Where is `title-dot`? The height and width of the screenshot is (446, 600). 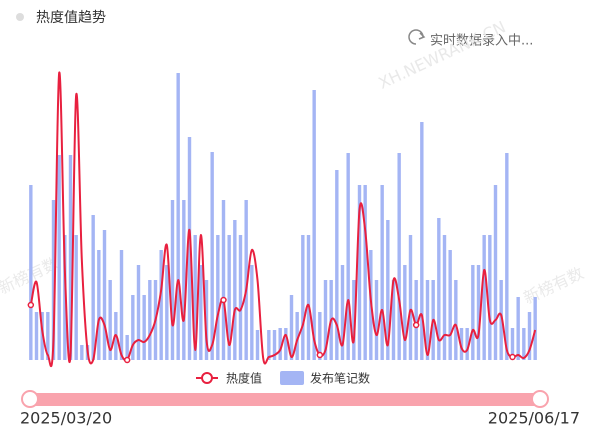 title-dot is located at coordinates (20, 17).